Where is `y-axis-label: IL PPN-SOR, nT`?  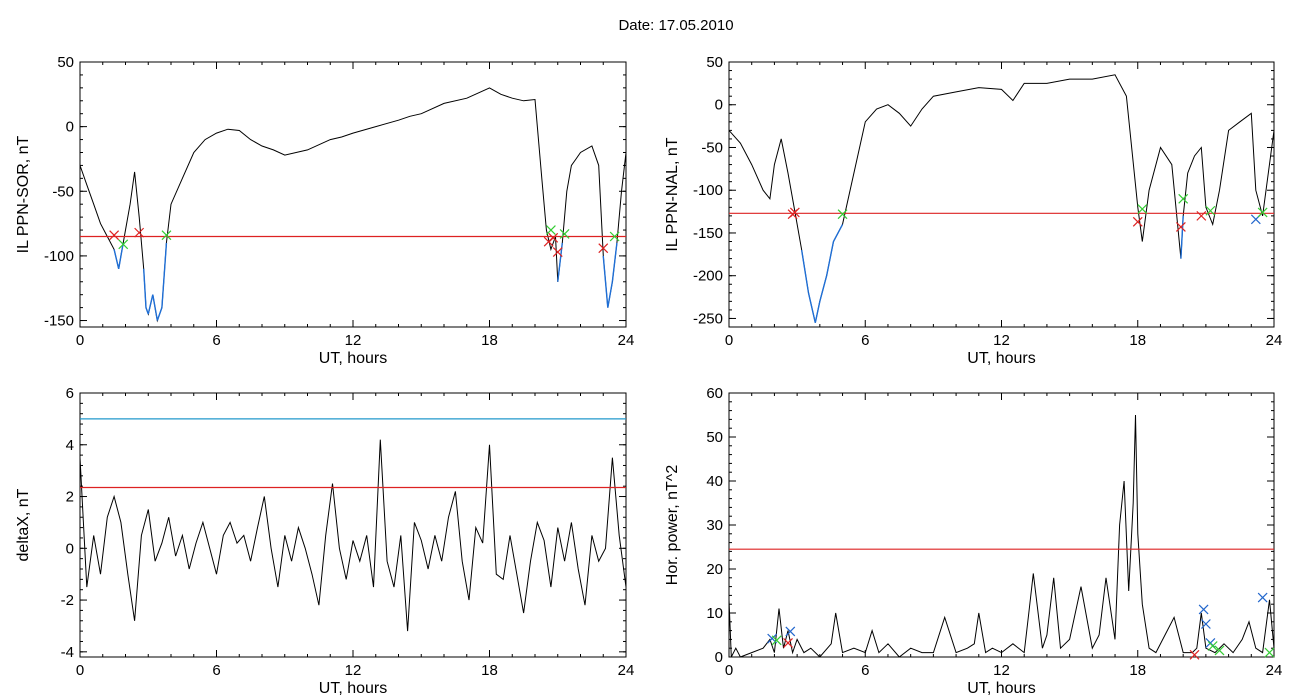
y-axis-label: IL PPN-SOR, nT is located at coordinates (23, 194).